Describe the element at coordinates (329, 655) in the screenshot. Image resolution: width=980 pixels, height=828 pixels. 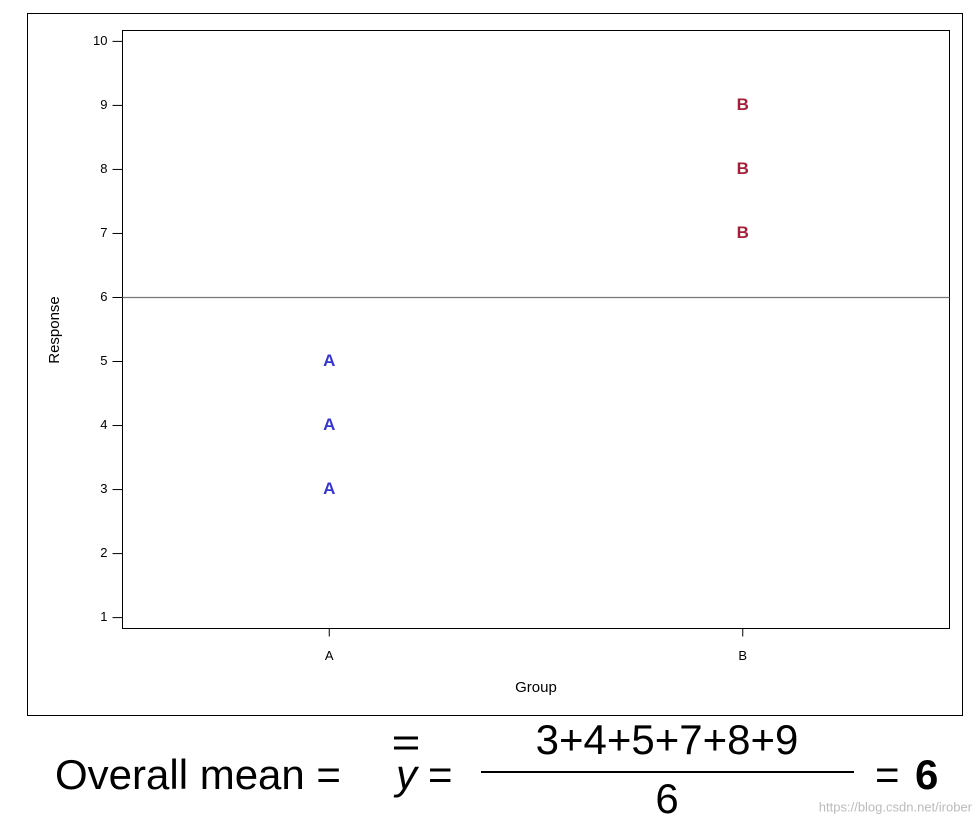
I see `x-tick-label: A` at that location.